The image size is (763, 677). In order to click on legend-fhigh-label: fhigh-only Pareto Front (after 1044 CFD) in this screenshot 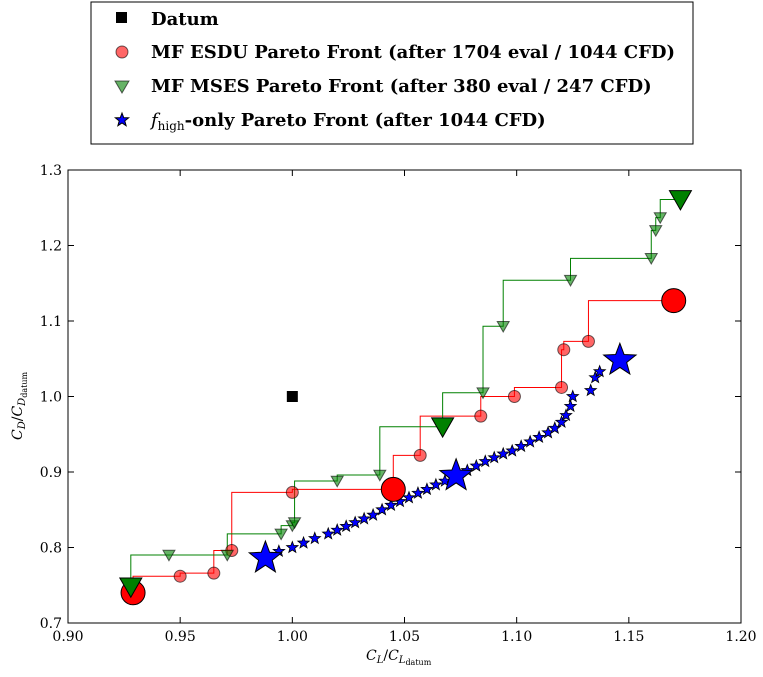, I will do `click(347, 121)`.